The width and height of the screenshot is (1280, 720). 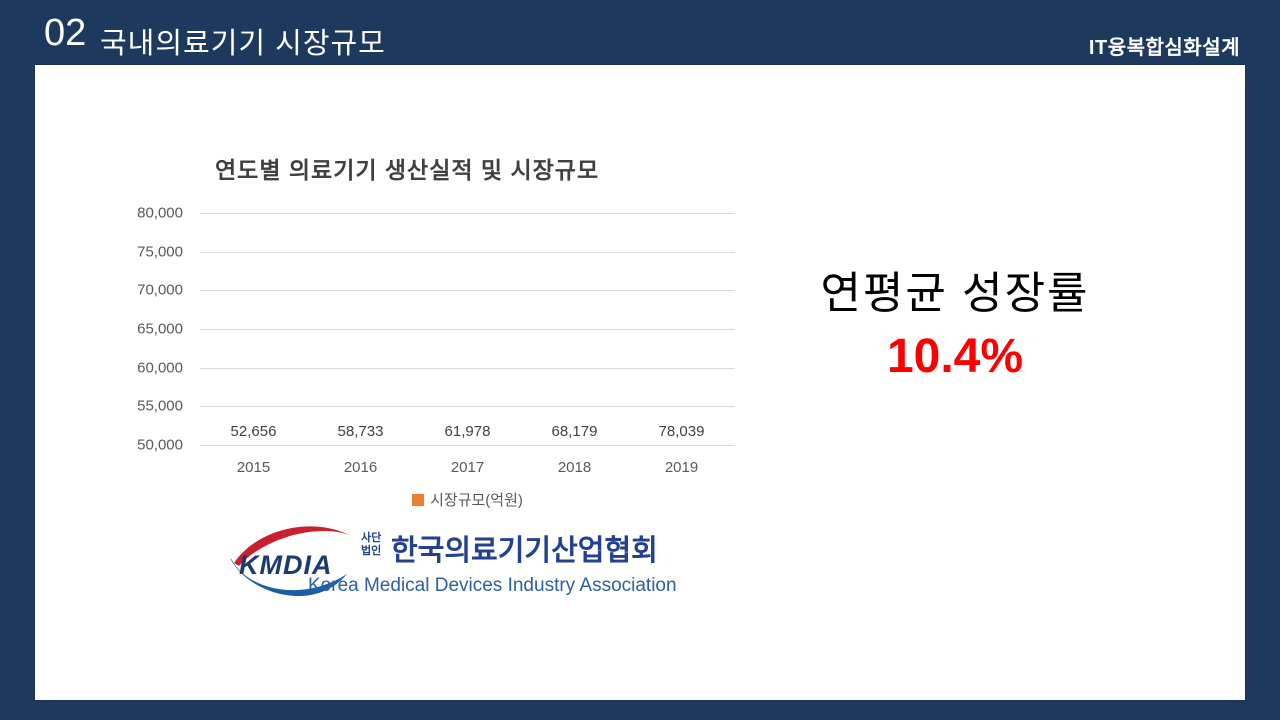 I want to click on kmdia-swoosh-icon: KMDIA, so click(x=289, y=561).